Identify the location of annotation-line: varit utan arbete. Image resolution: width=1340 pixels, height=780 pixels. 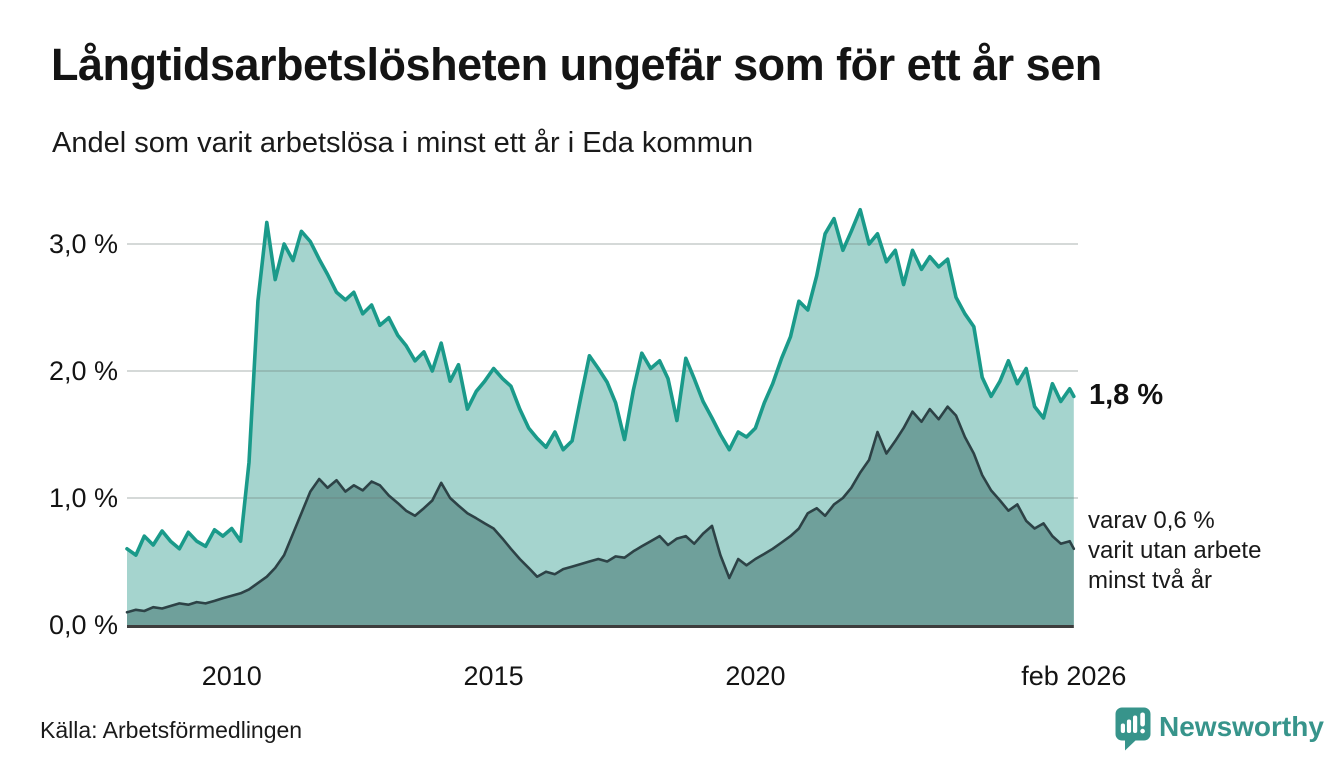
(1175, 550).